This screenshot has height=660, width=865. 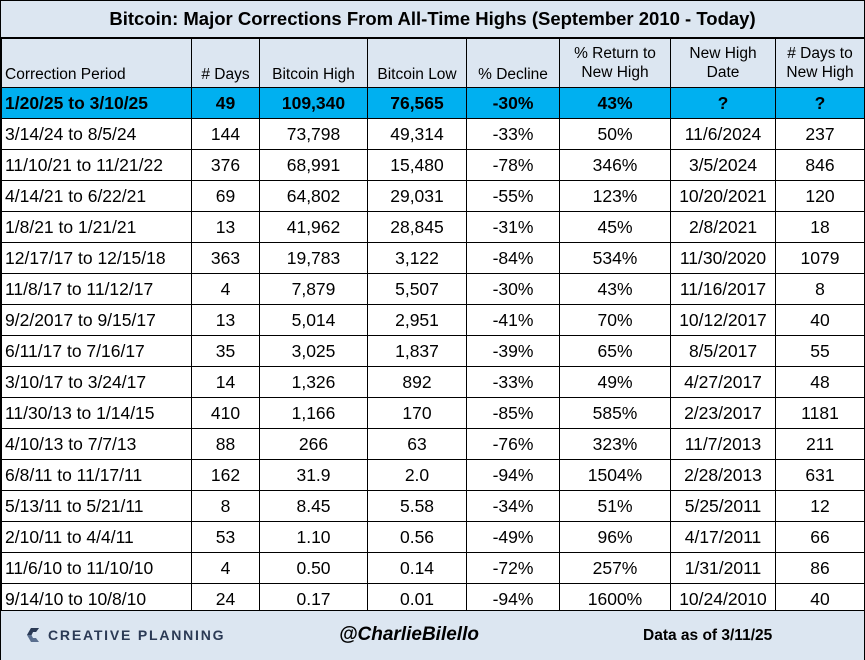 What do you see at coordinates (513, 444) in the screenshot?
I see `cell-decline: -76%` at bounding box center [513, 444].